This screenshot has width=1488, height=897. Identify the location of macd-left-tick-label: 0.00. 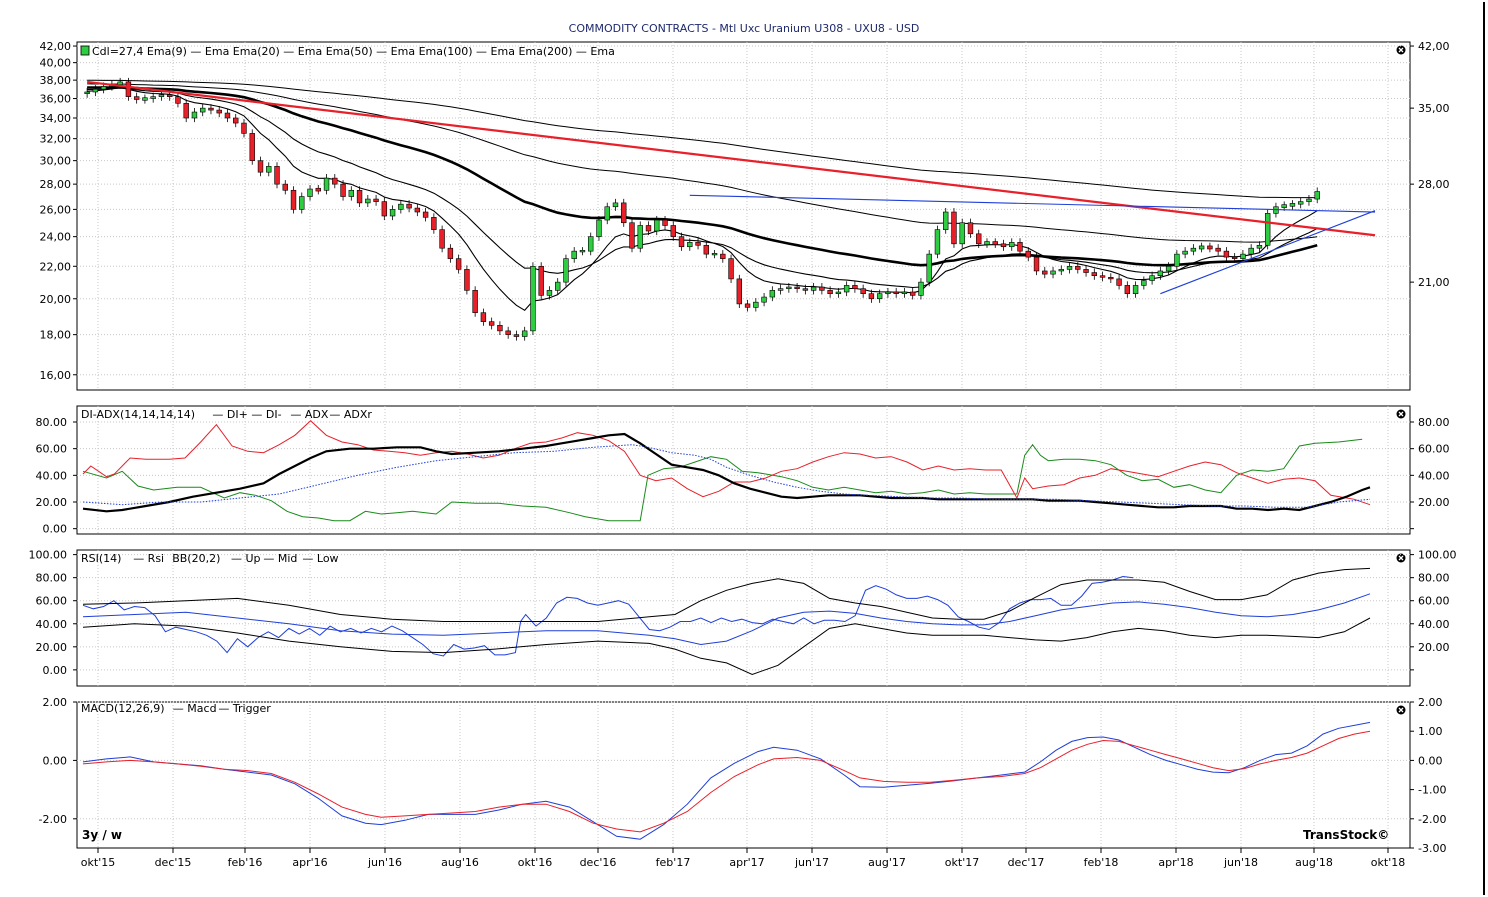
(55, 760).